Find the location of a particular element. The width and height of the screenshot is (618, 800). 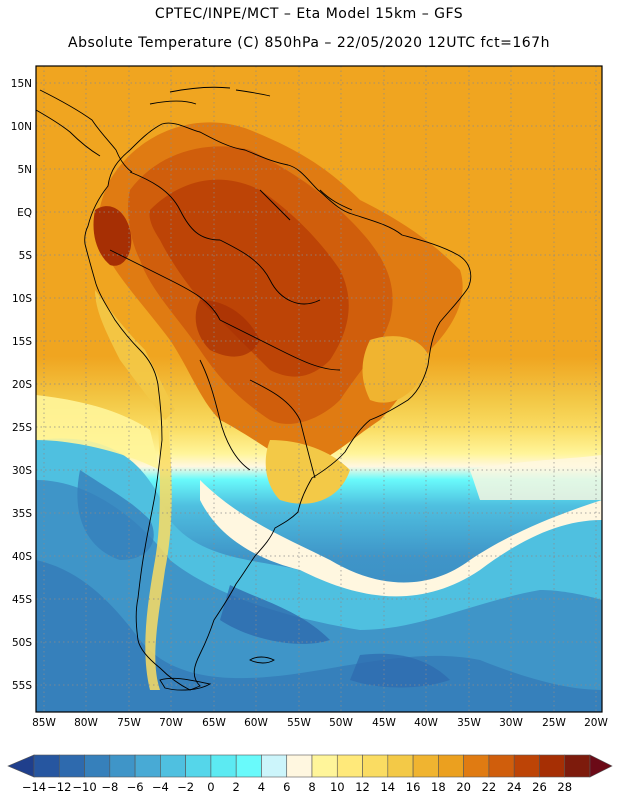

colorbar-label: −10 is located at coordinates (84, 787).